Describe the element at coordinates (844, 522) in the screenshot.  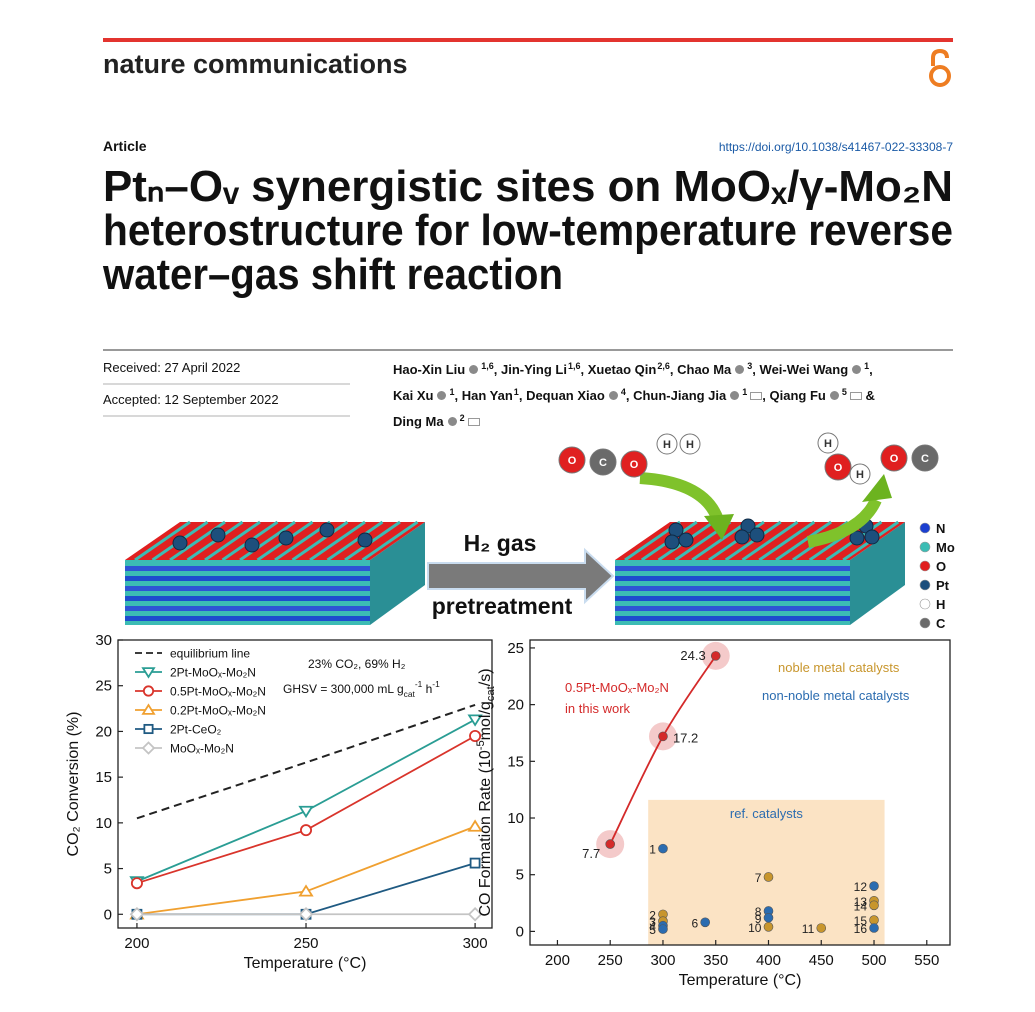
I see `flow-arrow` at that location.